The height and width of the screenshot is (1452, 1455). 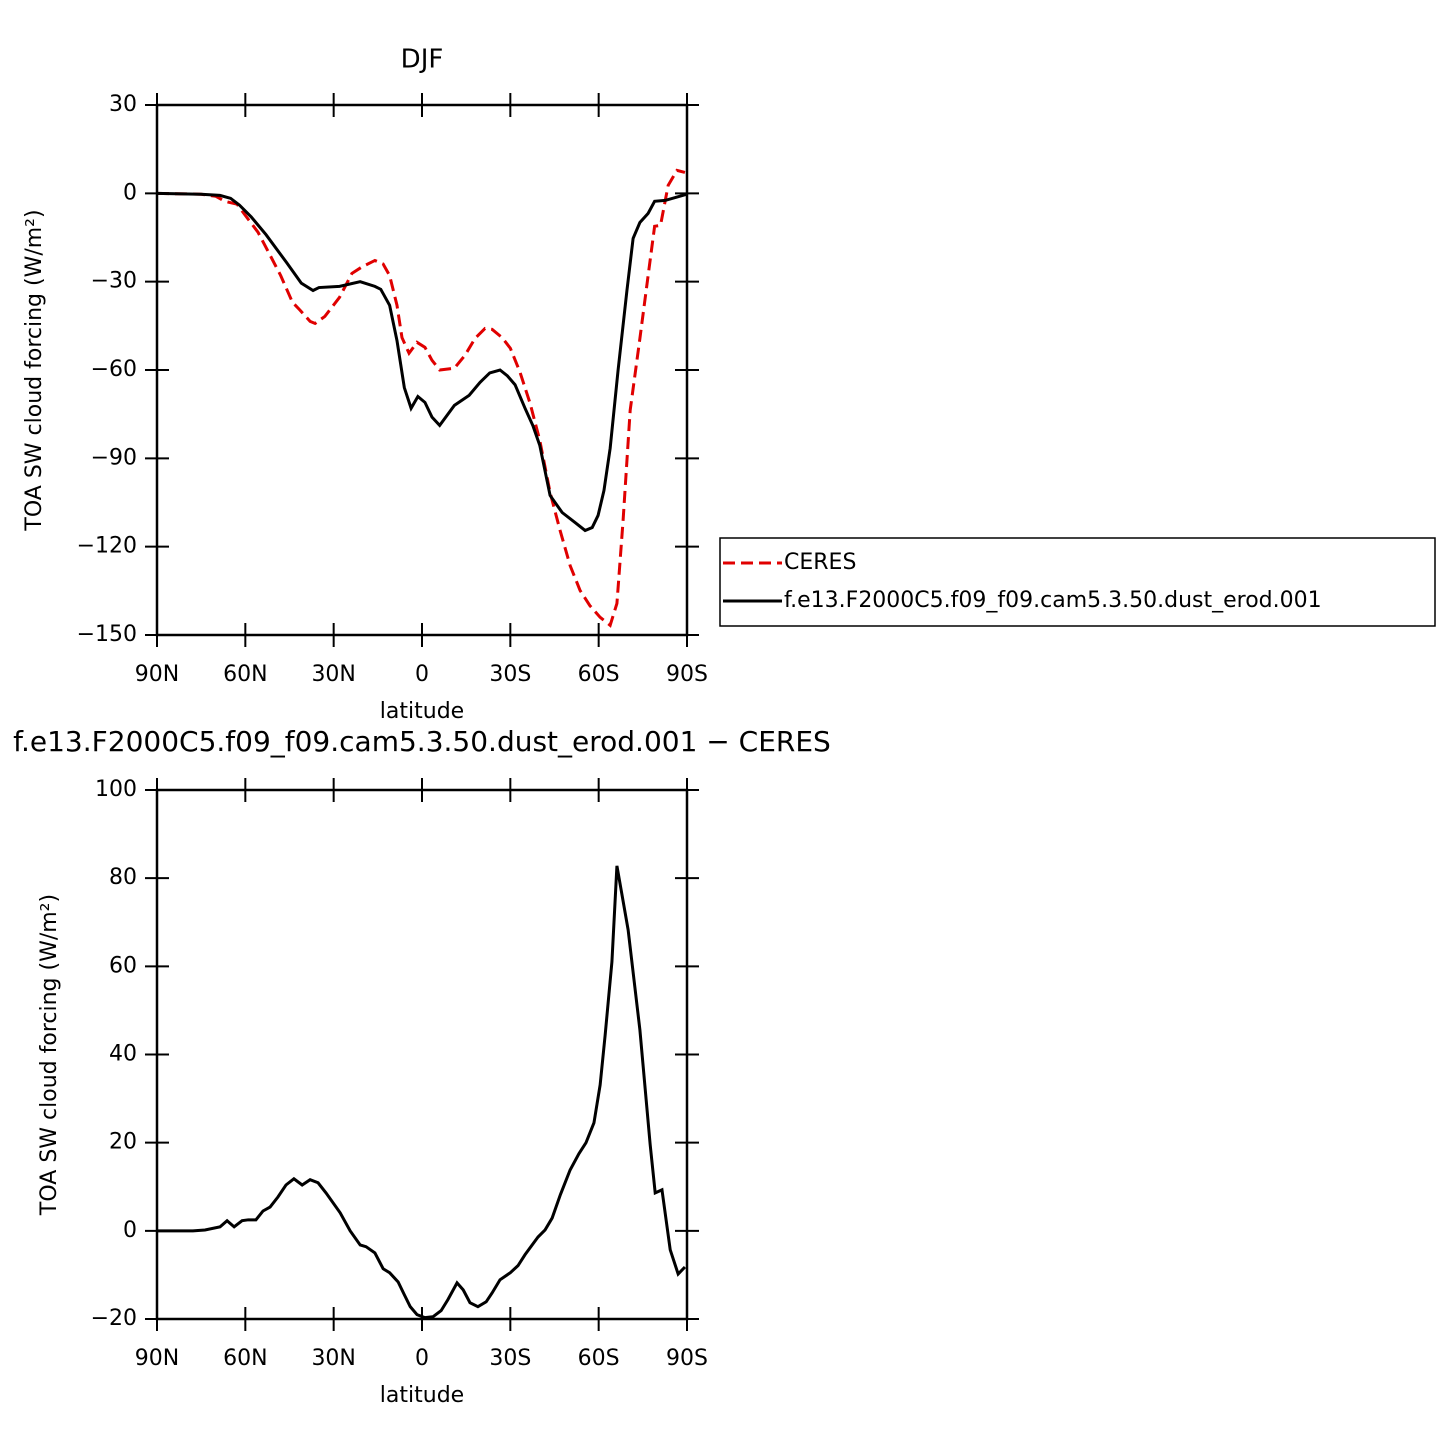 I want to click on y-tick-label: 40, so click(x=123, y=1054).